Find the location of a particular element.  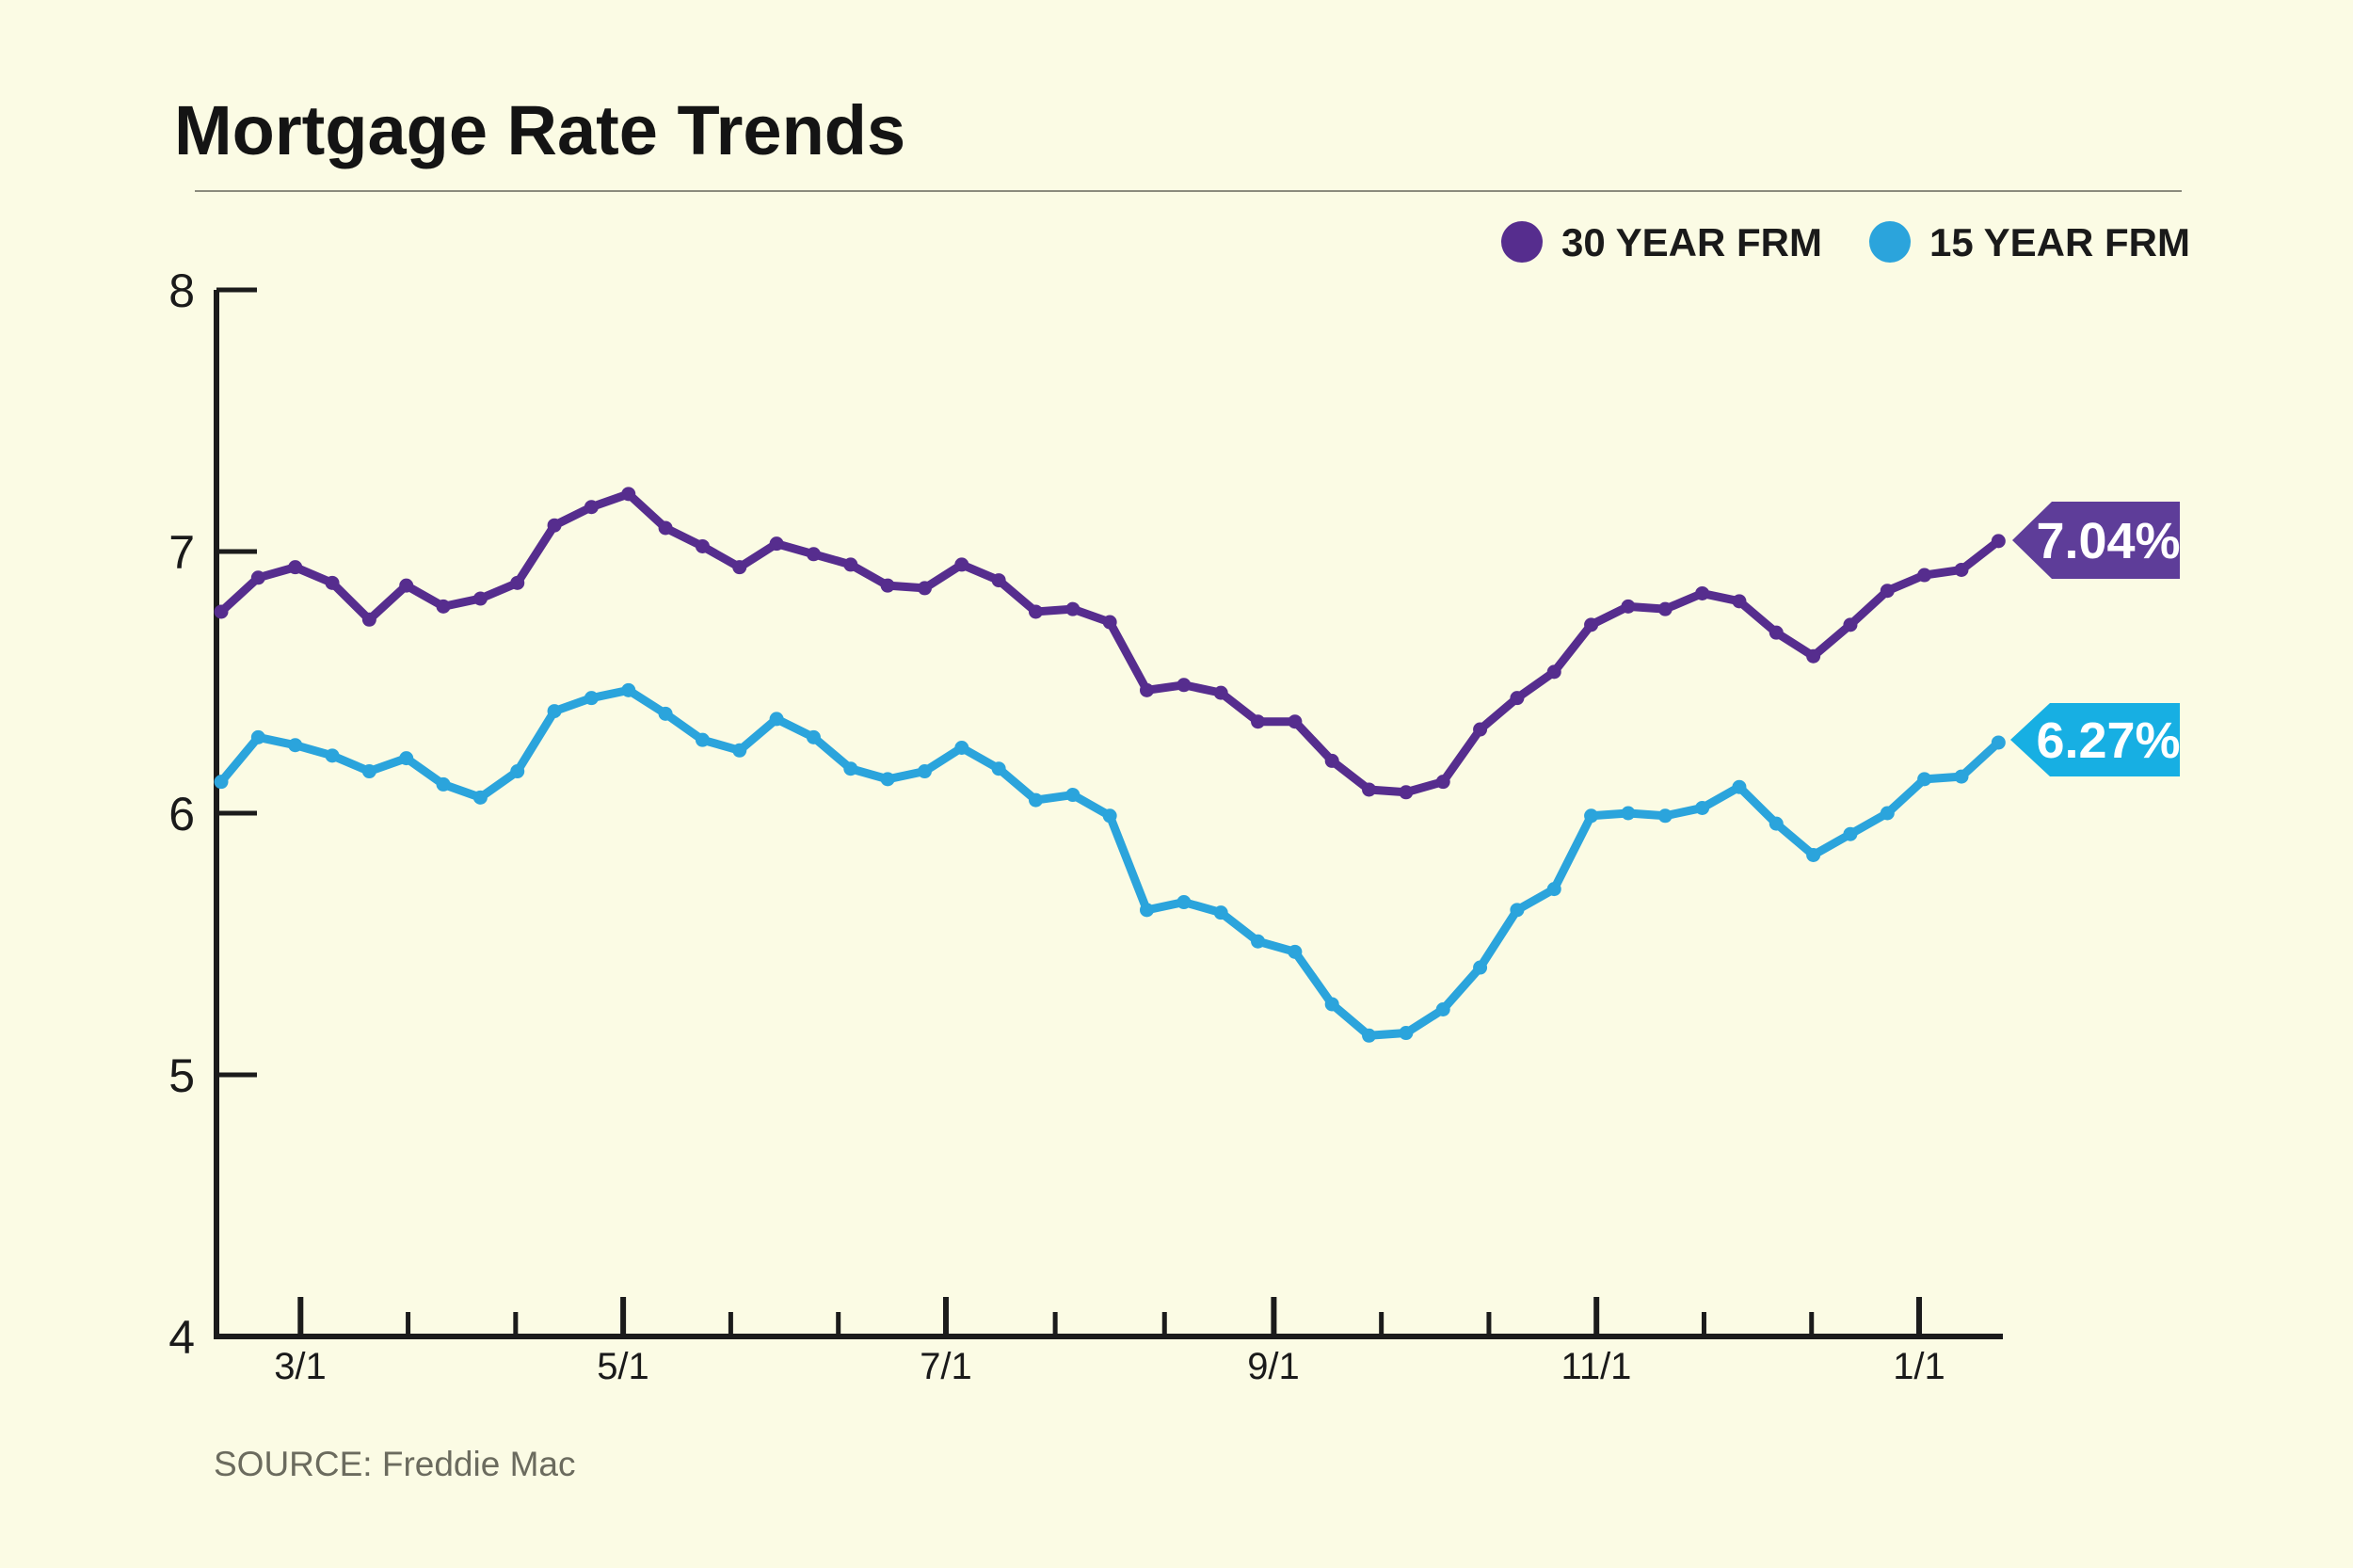

y-tick-label: 5 is located at coordinates (181, 1075).